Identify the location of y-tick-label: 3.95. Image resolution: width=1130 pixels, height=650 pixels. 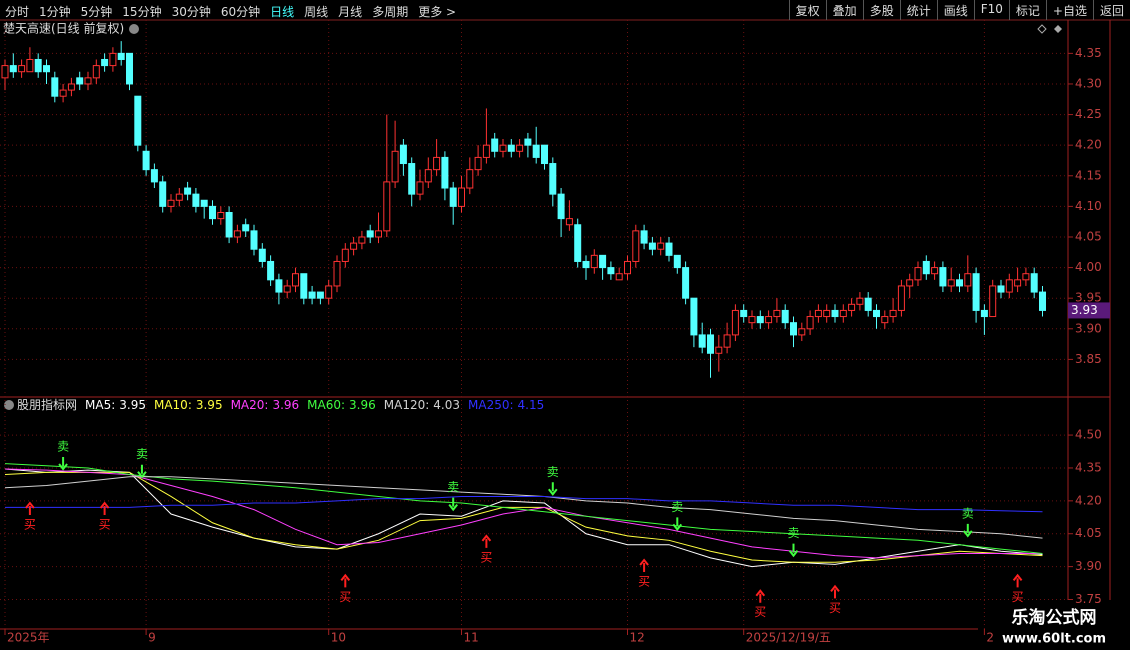
(1088, 298).